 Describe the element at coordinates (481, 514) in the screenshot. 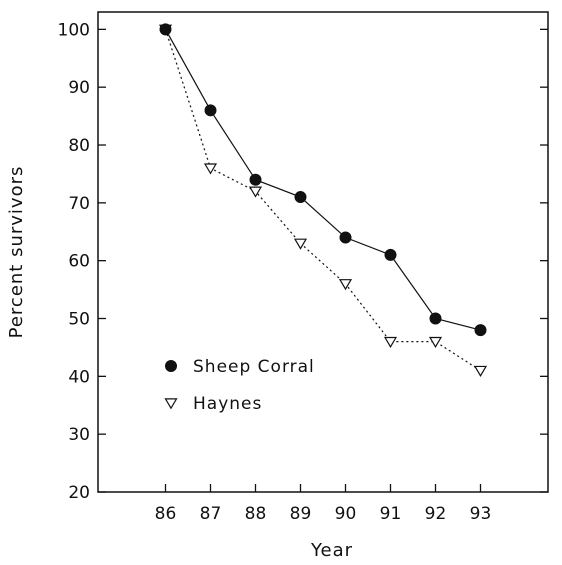

I see `x-tick-label: 93` at that location.